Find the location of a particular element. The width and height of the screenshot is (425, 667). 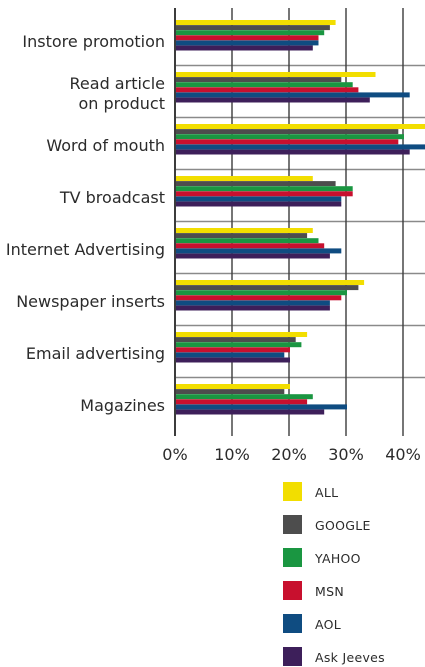

bar-magazines-aol is located at coordinates (261, 407).